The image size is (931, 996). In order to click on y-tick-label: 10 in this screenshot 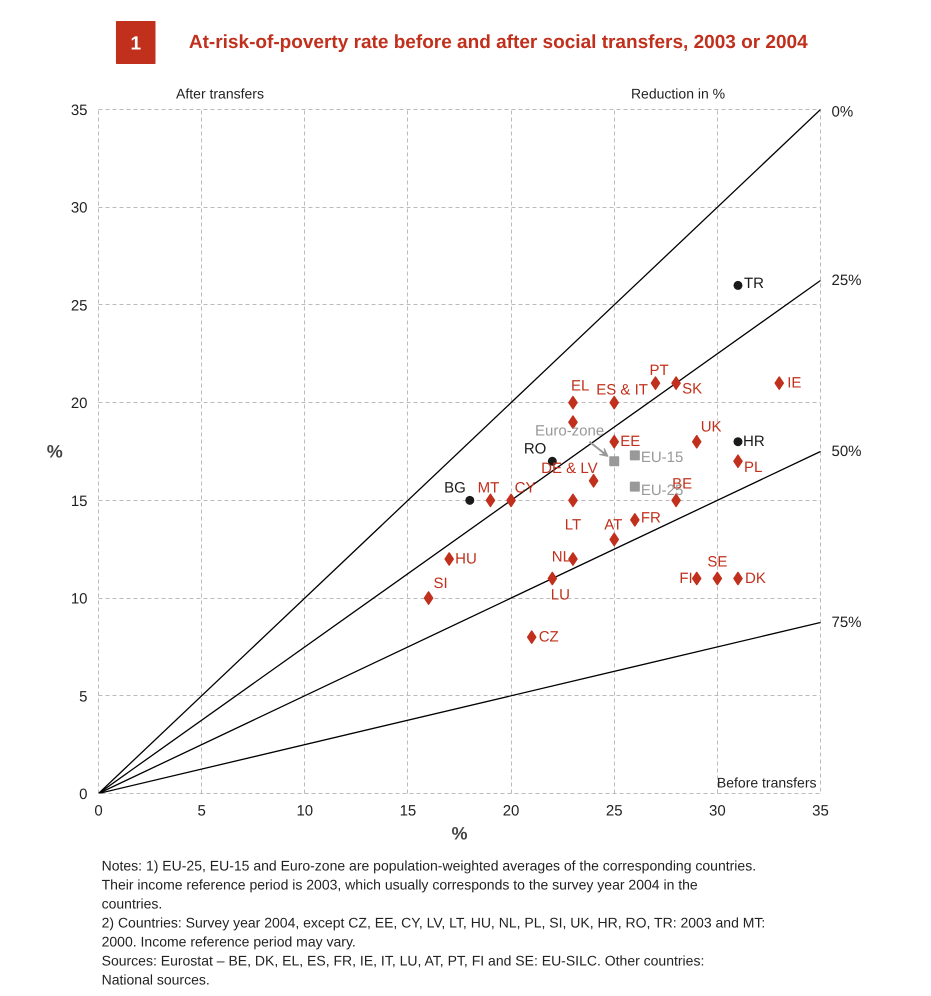, I will do `click(79, 599)`.